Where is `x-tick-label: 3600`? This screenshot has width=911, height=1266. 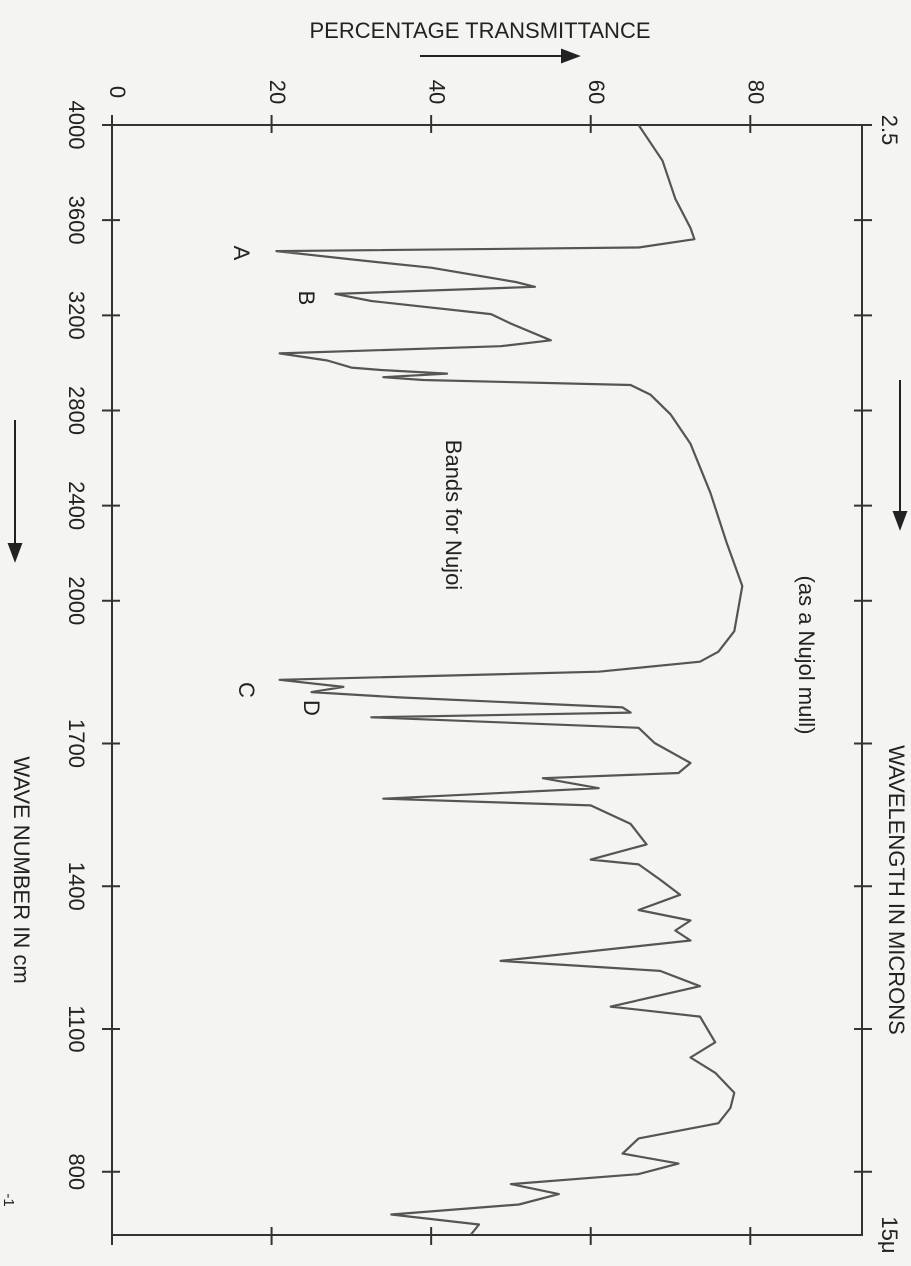 x-tick-label: 3600 is located at coordinates (76, 220).